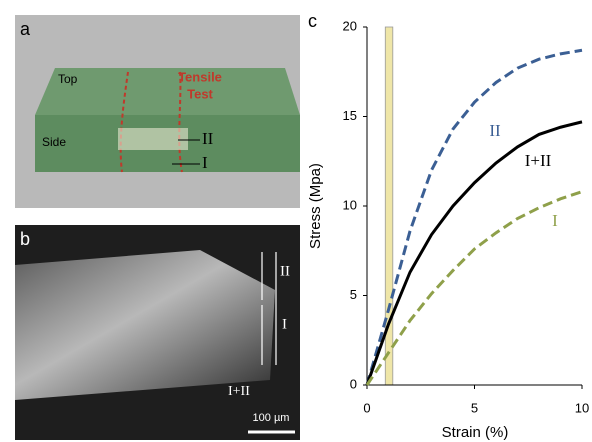 The width and height of the screenshot is (592, 442). Describe the element at coordinates (271, 418) in the screenshot. I see `scale-label: 100 µm` at that location.